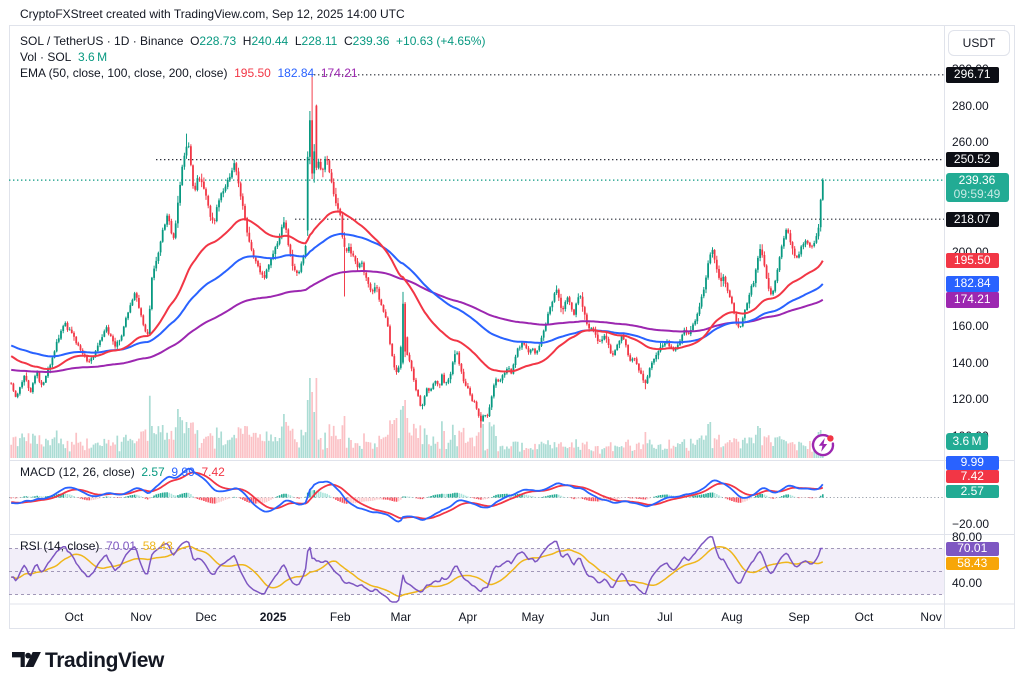  What do you see at coordinates (105, 660) in the screenshot?
I see `svg-text: TradingView` at bounding box center [105, 660].